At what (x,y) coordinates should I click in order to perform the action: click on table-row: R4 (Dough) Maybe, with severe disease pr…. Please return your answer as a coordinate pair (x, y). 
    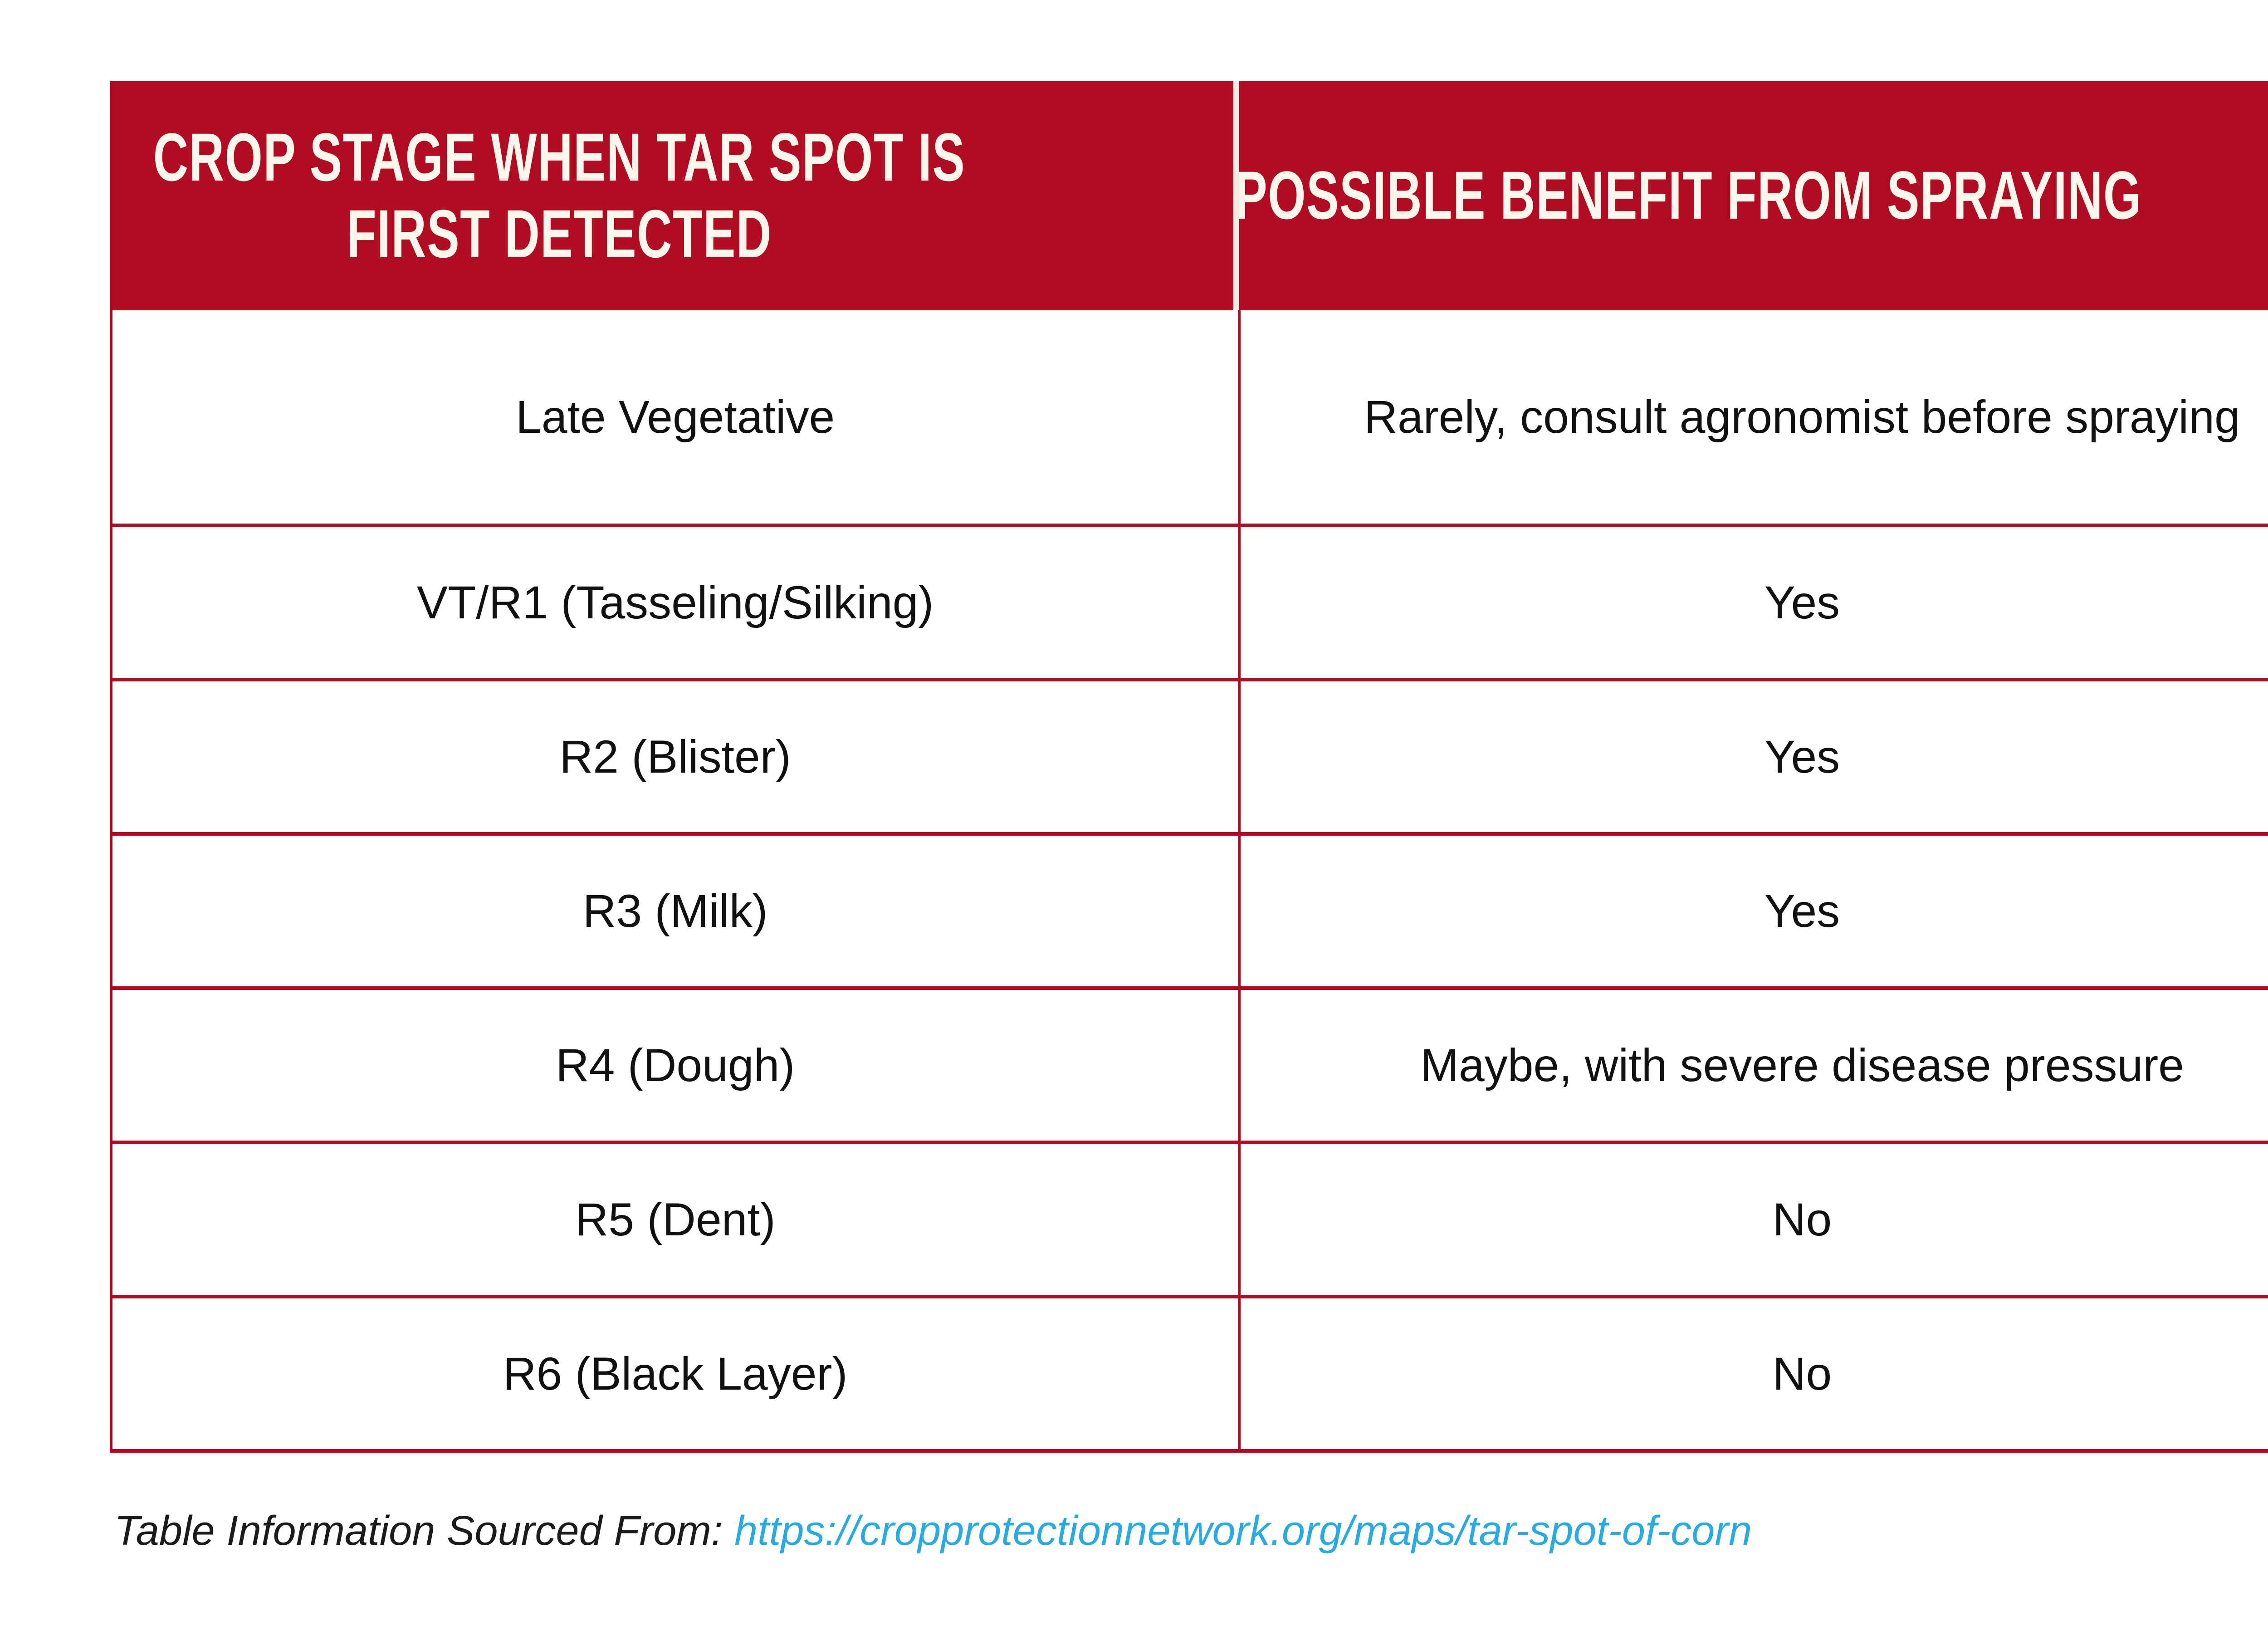
    Looking at the image, I should click on (1190, 1063).